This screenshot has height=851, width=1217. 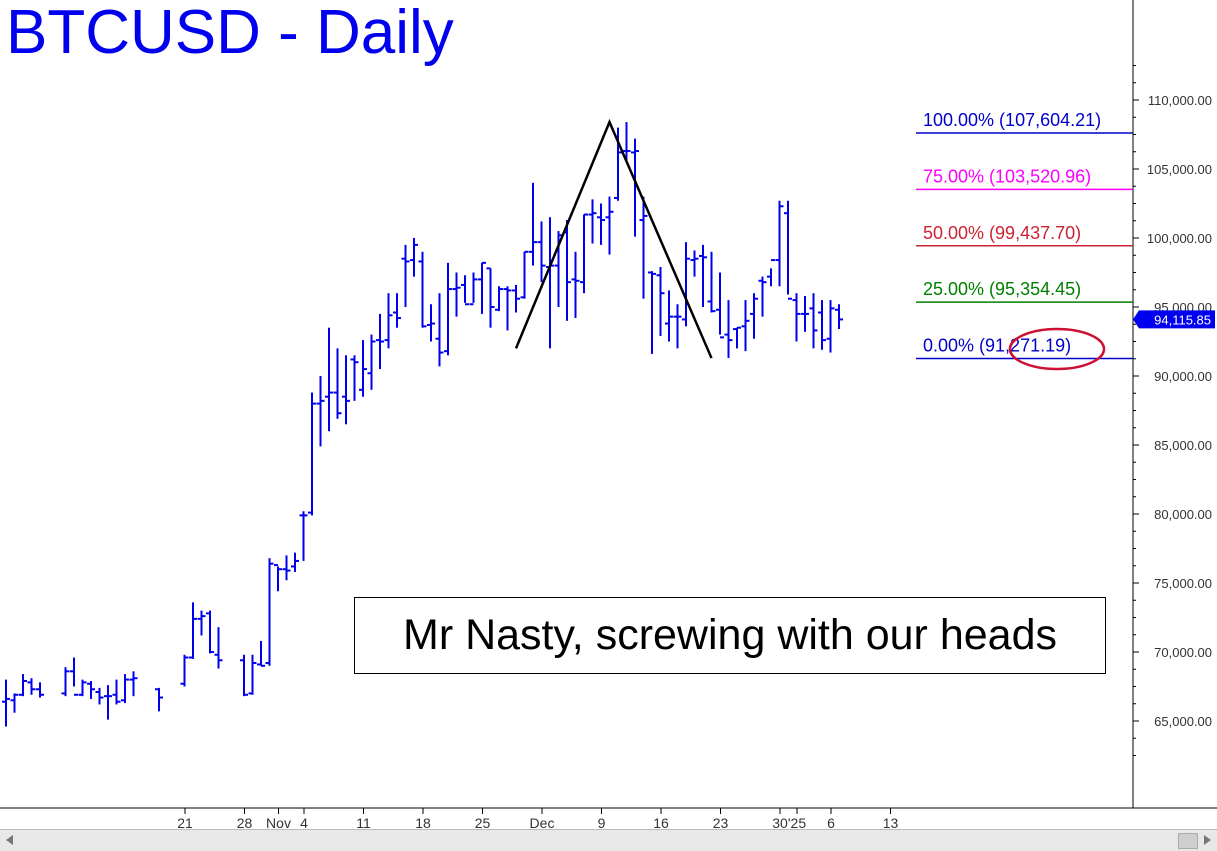 I want to click on y-tick-label: 110,000.00, so click(x=1180, y=100).